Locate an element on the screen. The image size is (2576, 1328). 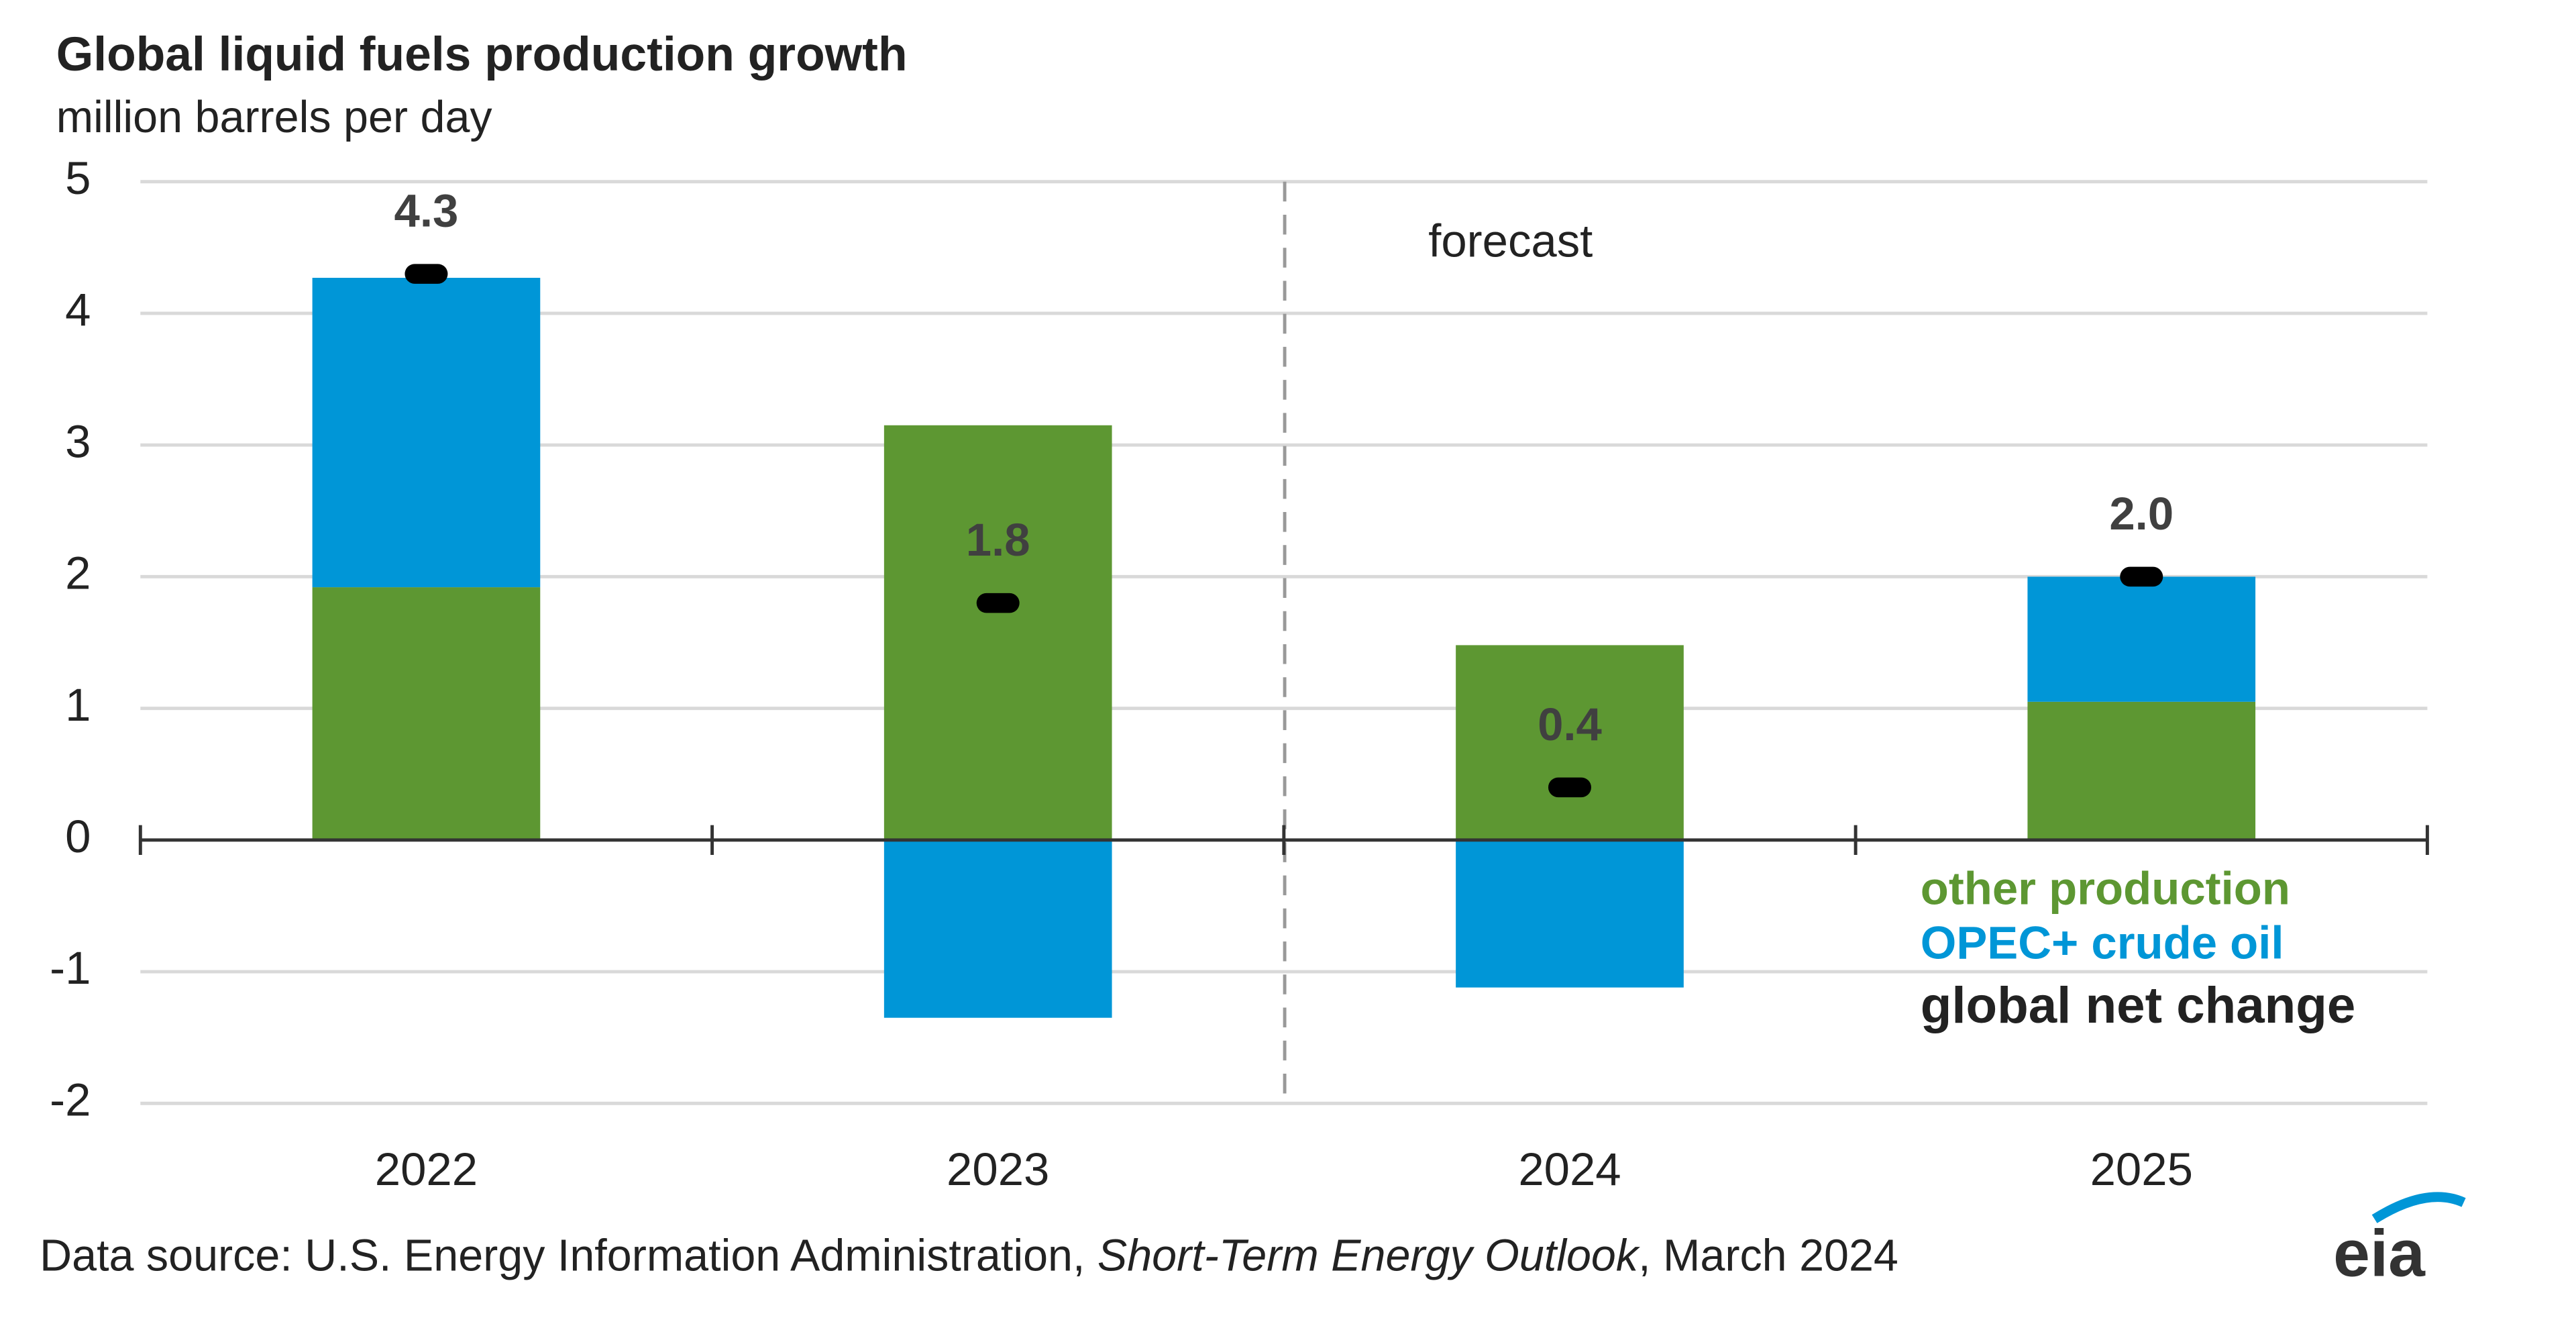
chart-subtitle: million barrels per day is located at coordinates (274, 117).